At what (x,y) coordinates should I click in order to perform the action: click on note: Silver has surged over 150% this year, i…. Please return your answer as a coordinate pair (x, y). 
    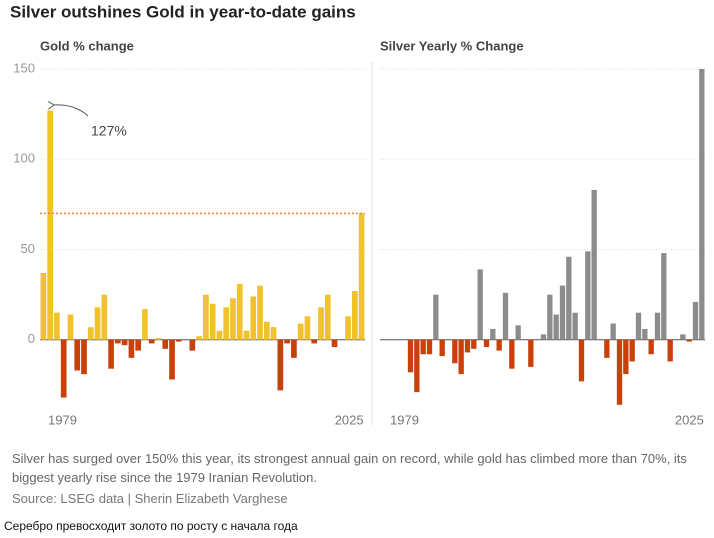
    Looking at the image, I should click on (349, 468).